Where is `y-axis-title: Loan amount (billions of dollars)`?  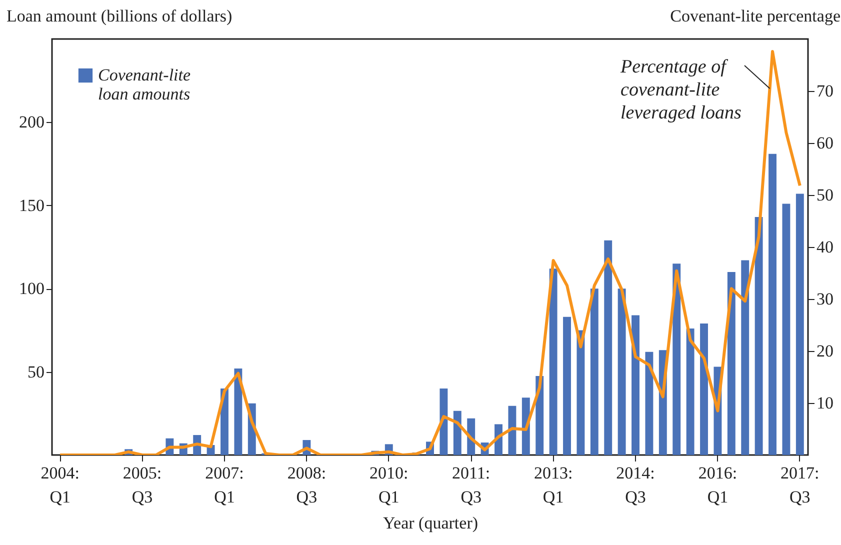
y-axis-title: Loan amount (billions of dollars) is located at coordinates (119, 16).